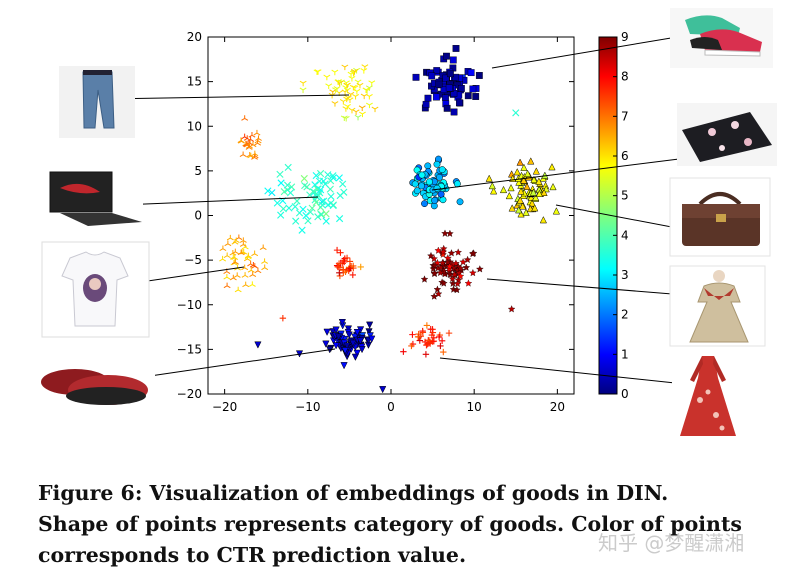  What do you see at coordinates (258, 345) in the screenshot?
I see `point-outlier` at bounding box center [258, 345].